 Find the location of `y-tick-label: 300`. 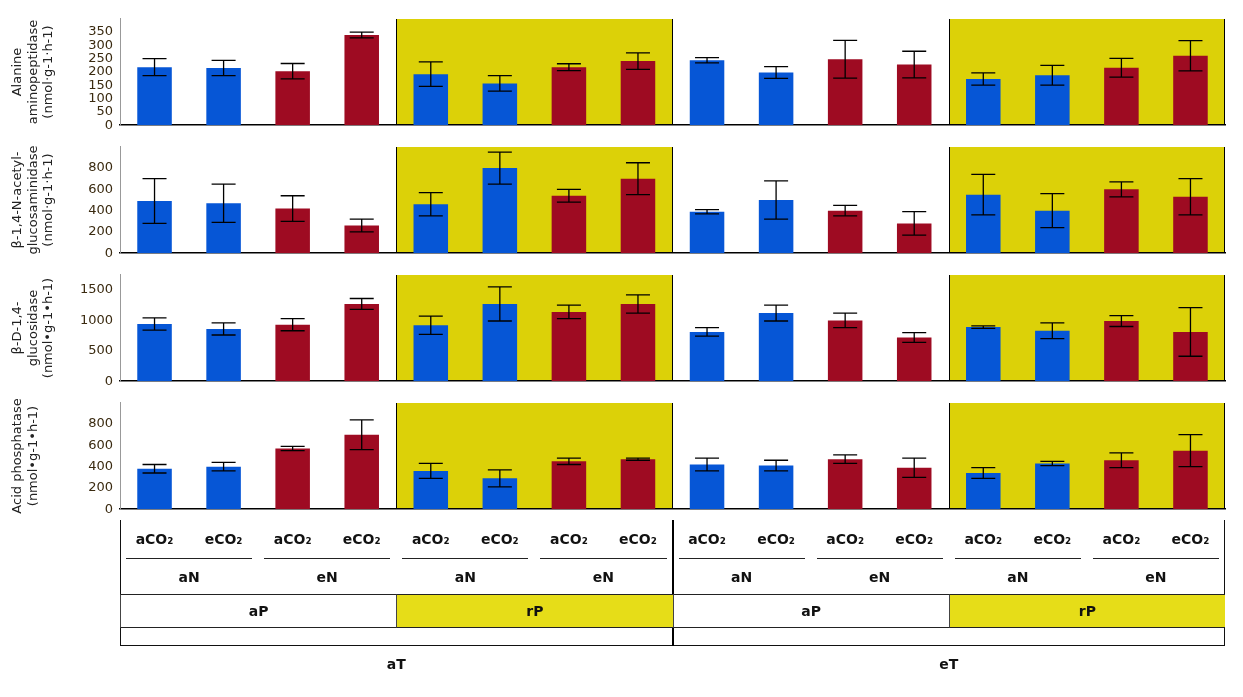

y-tick-label: 300 is located at coordinates (100, 44).